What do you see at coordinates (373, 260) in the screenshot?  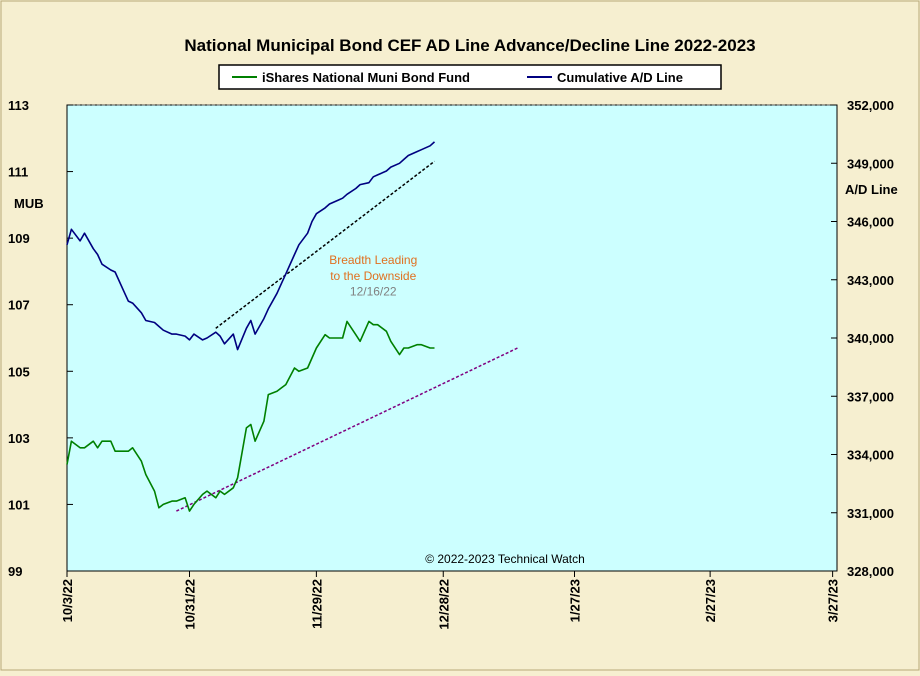 I see `breadth-annotation-line1: Breadth Leading` at bounding box center [373, 260].